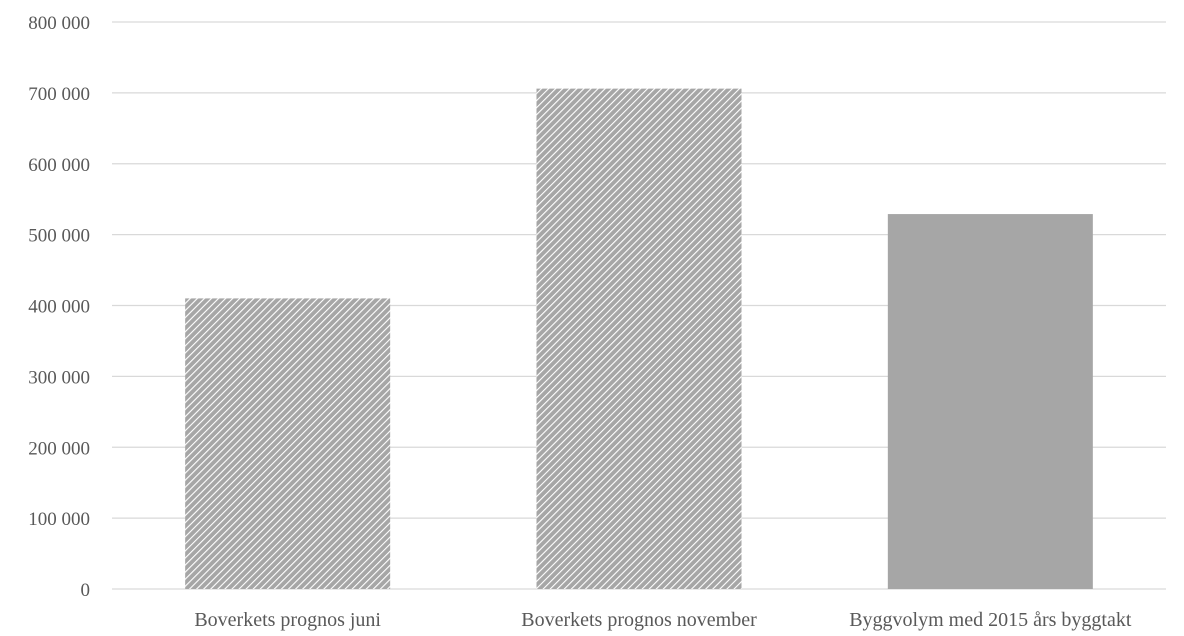 The width and height of the screenshot is (1184, 636). I want to click on y-tick-label: 0, so click(86, 590).